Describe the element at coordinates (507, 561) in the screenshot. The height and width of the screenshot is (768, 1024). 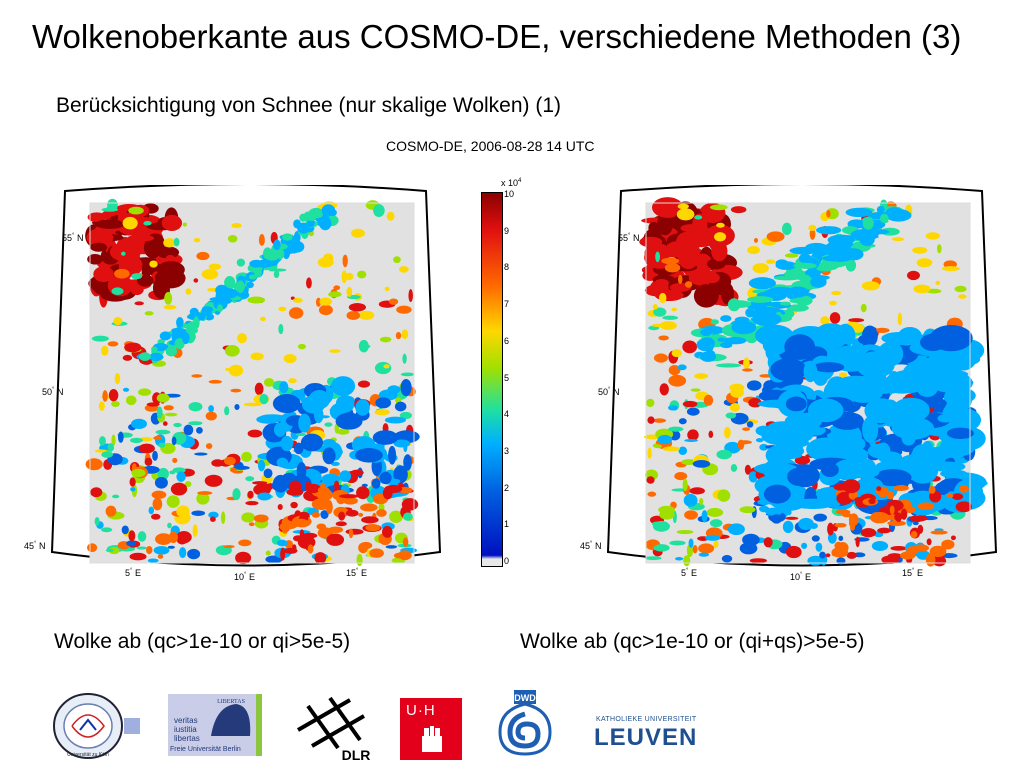
I see `colorbar-tick-0: 0` at that location.